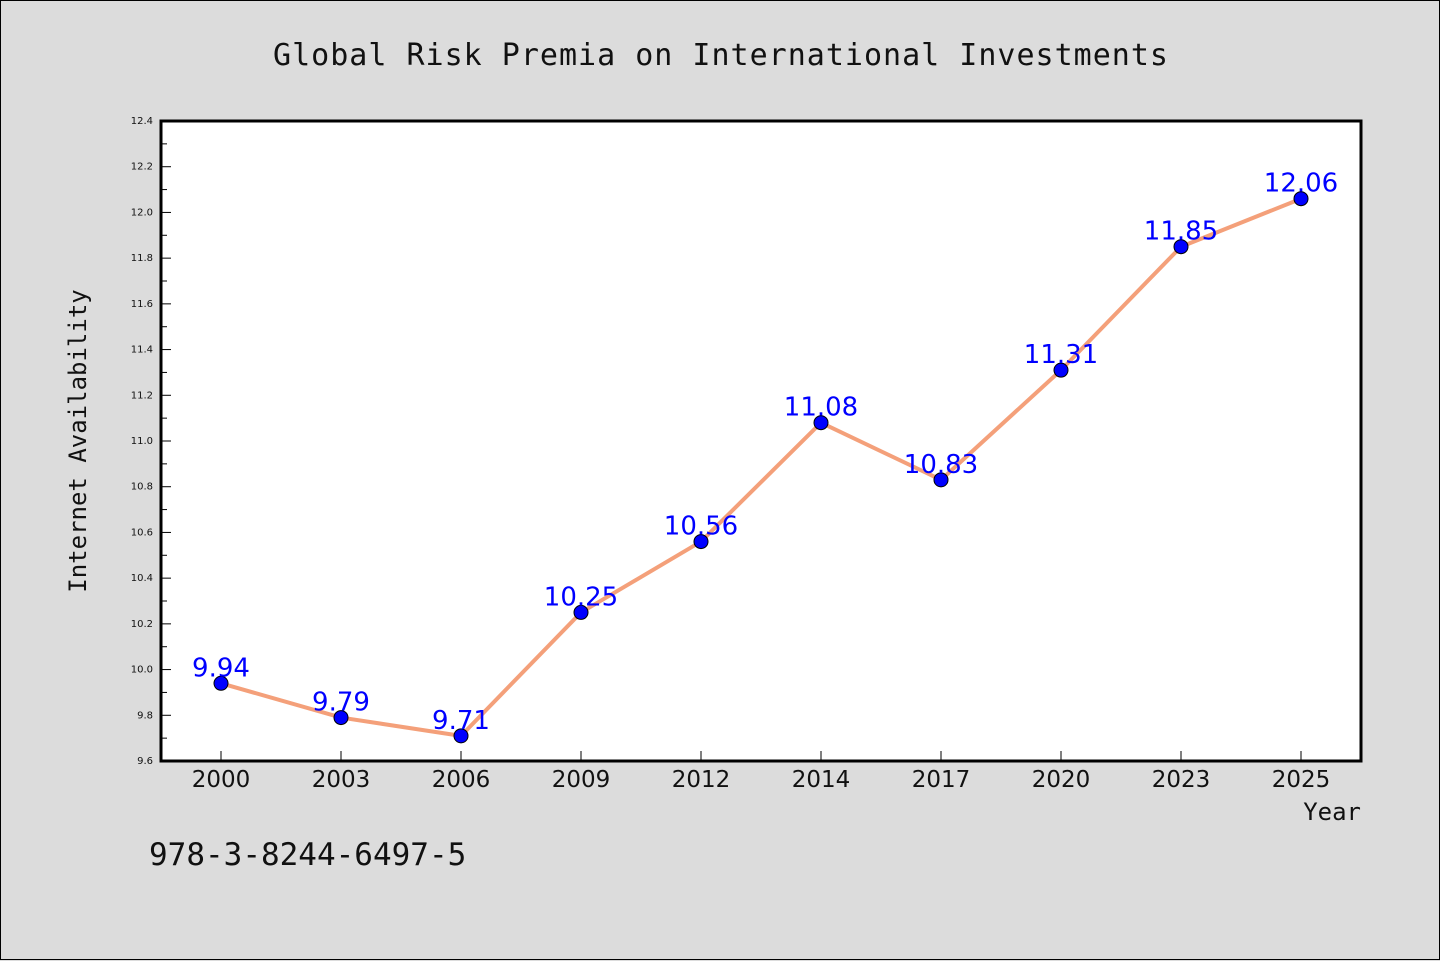 The height and width of the screenshot is (961, 1440). I want to click on data-label: 11.08, so click(821, 408).